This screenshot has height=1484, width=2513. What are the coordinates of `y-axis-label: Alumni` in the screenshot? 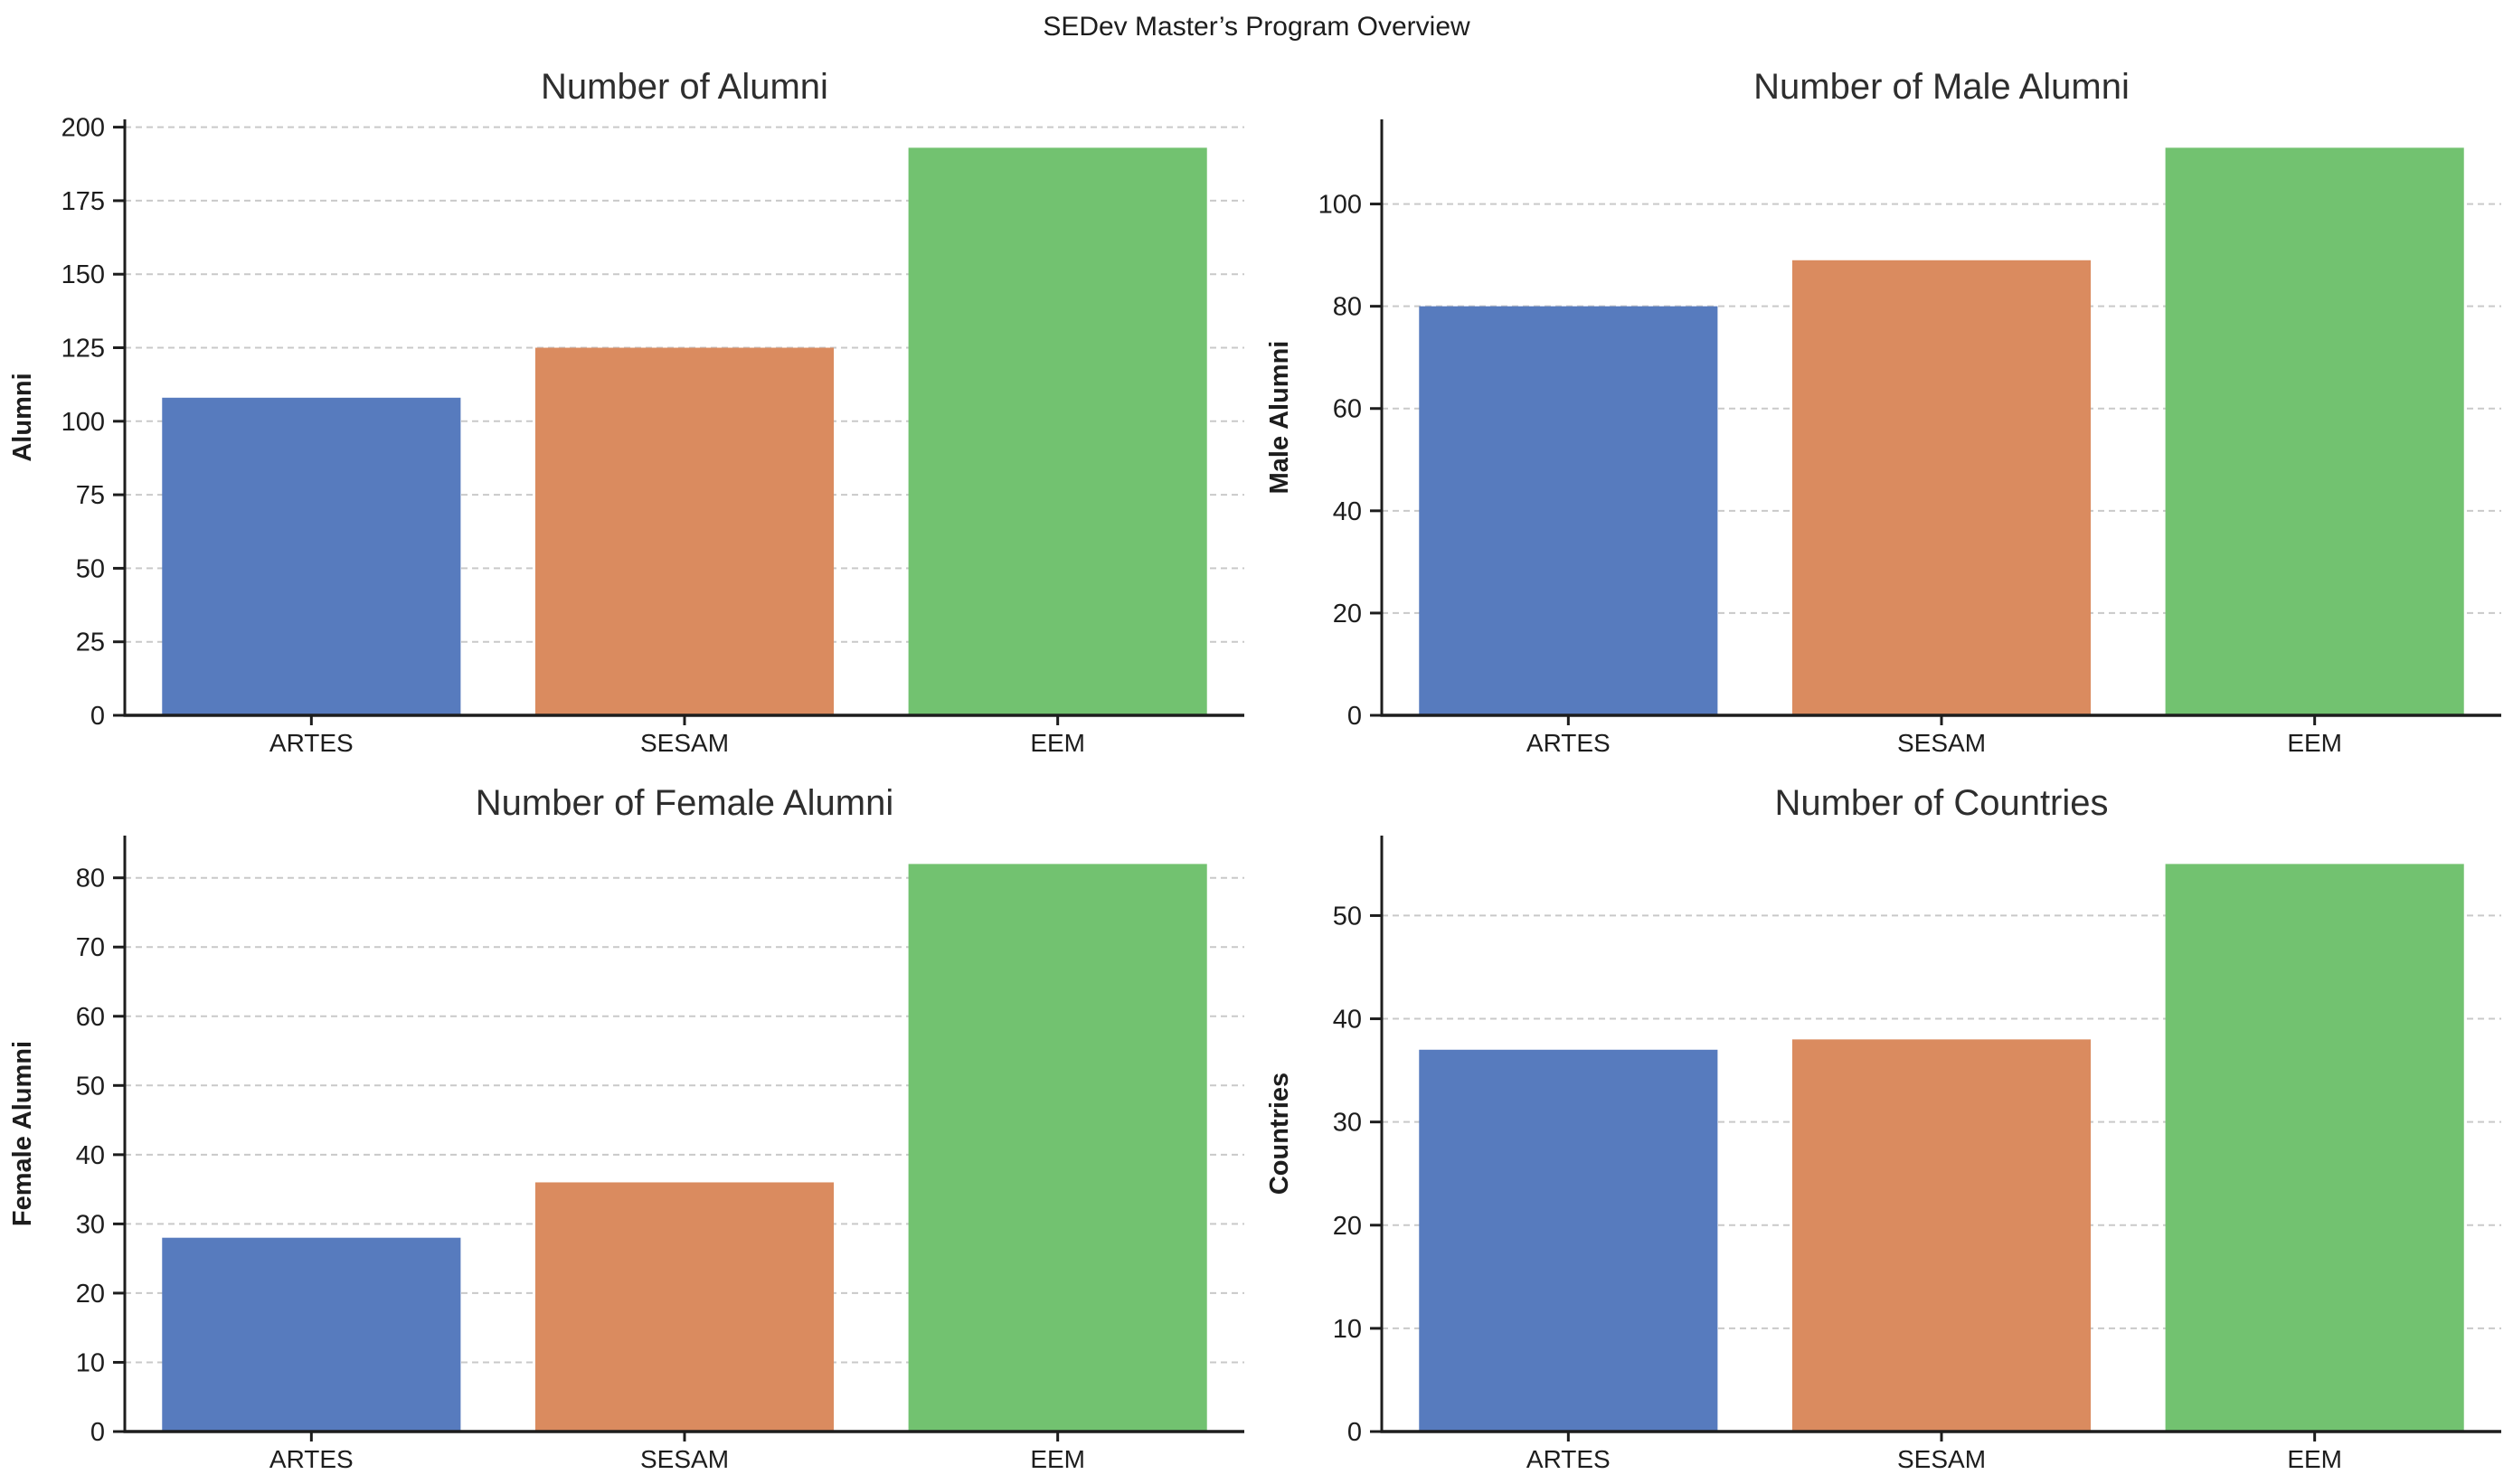 It's located at (22, 417).